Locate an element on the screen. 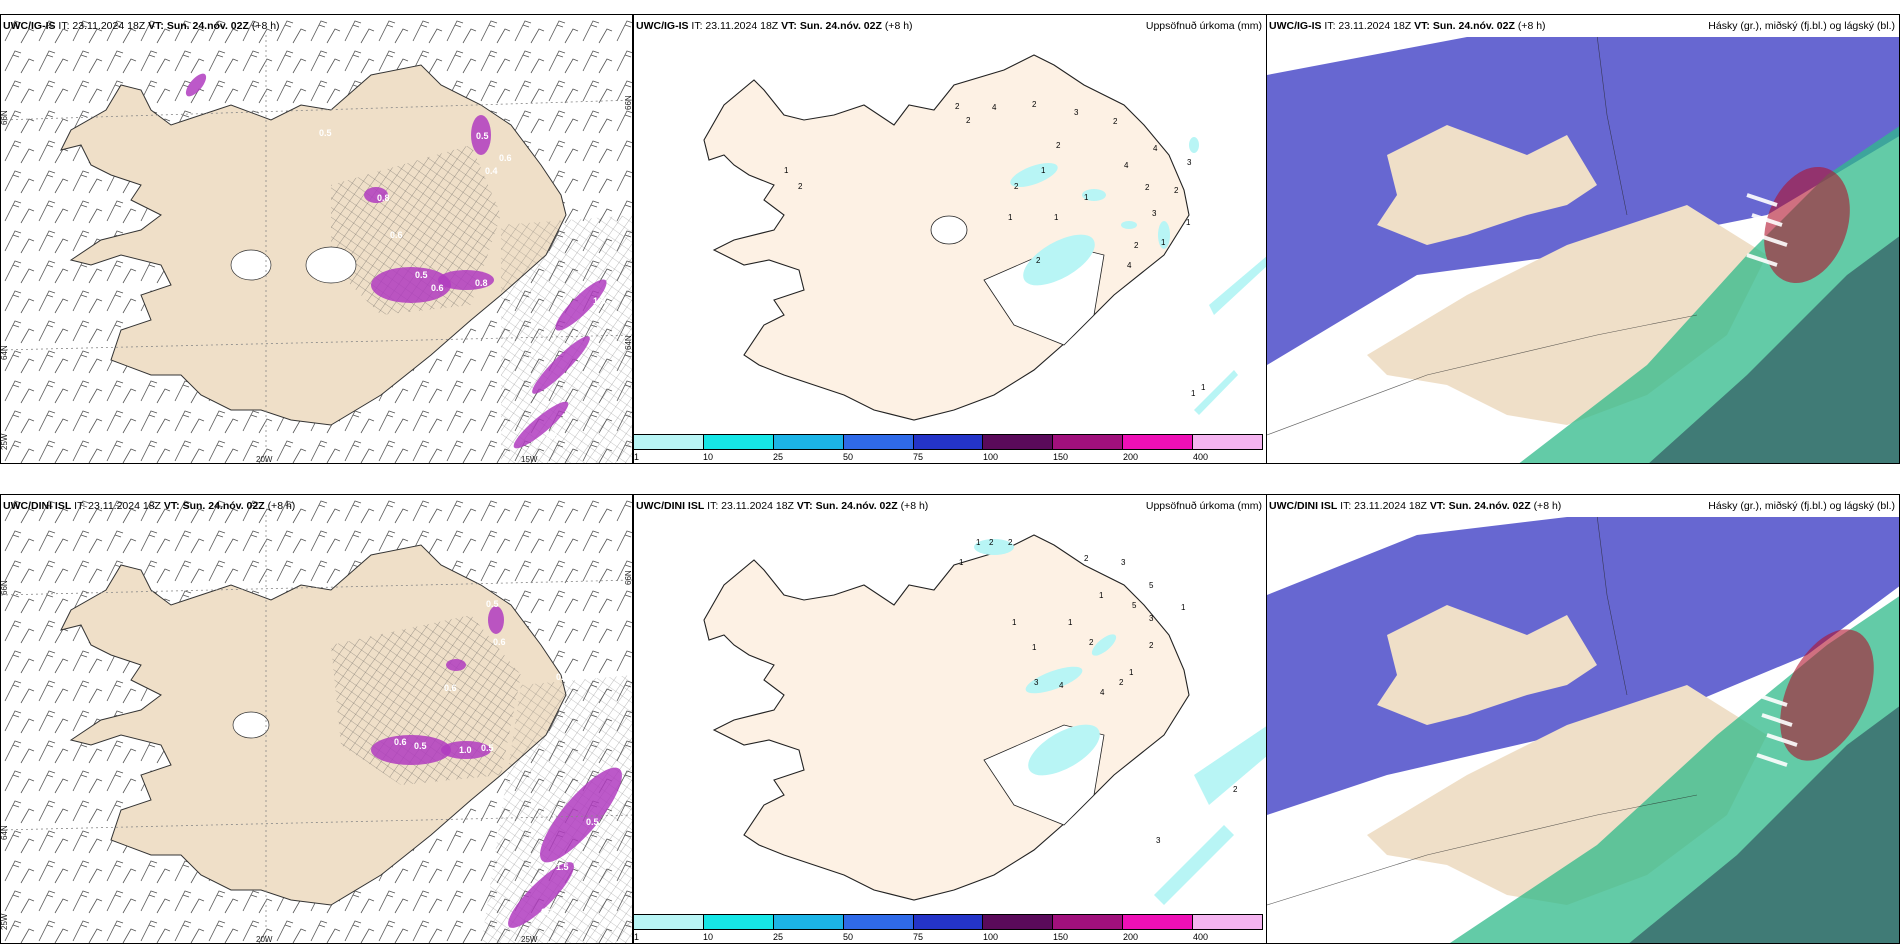 Image resolution: width=1900 pixels, height=950 pixels. colorbar-tick: 100 is located at coordinates (991, 457).